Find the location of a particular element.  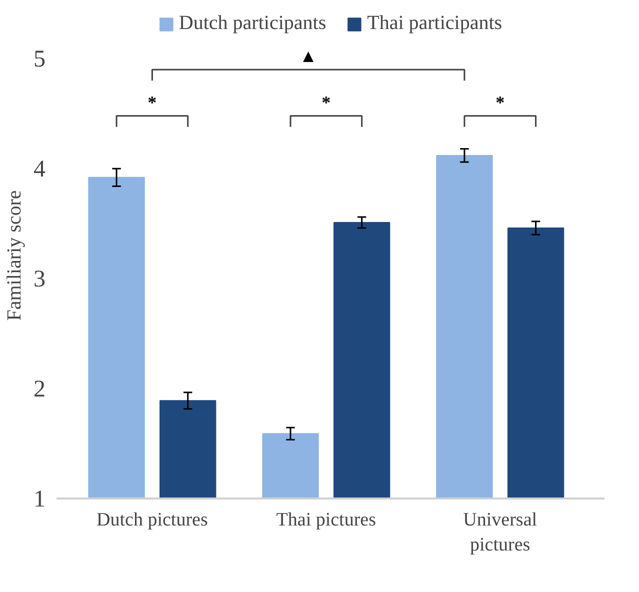

y-tick-label: 3 is located at coordinates (40, 279).